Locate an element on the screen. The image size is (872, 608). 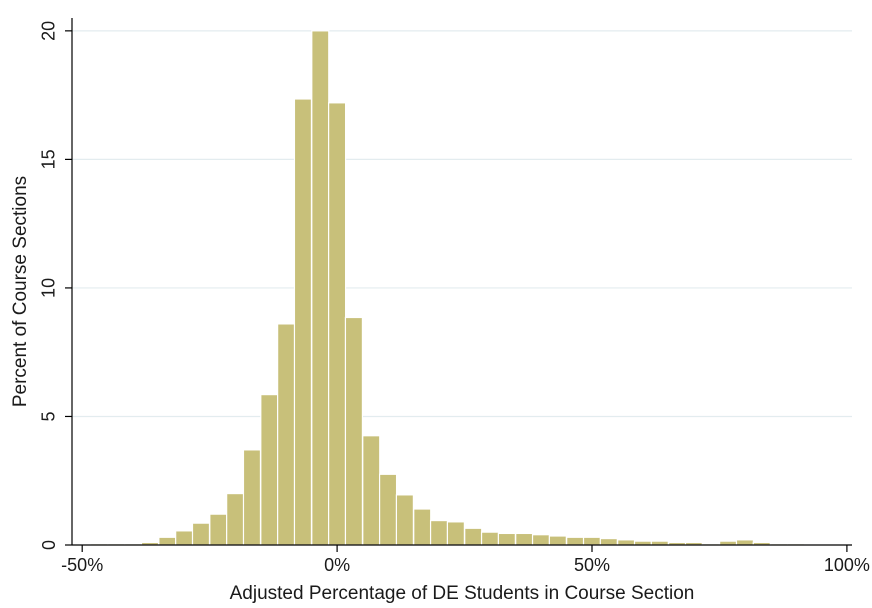
y-tick-label: 15 is located at coordinates (49, 159).